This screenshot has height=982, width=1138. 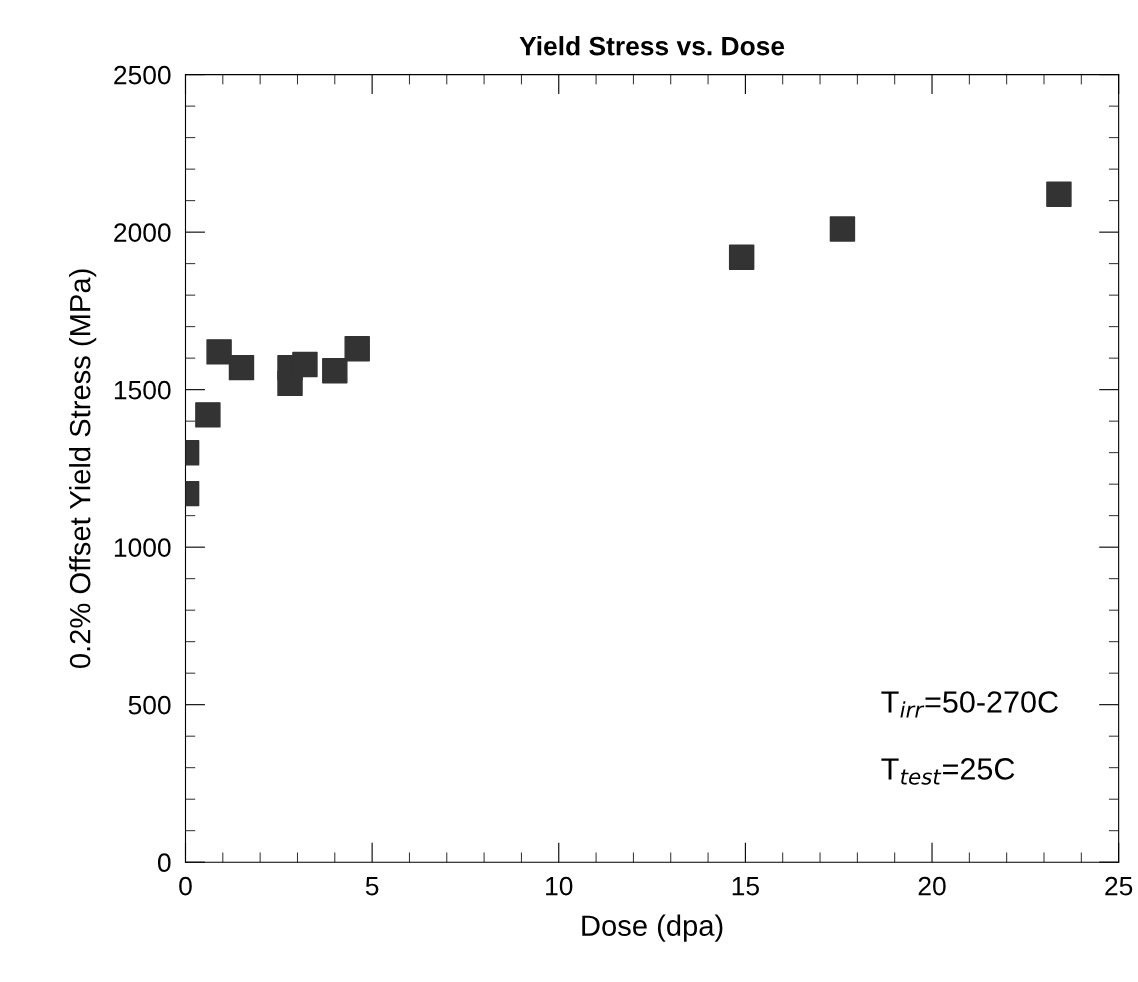 I want to click on y-tick-label: 0, so click(x=164, y=863).